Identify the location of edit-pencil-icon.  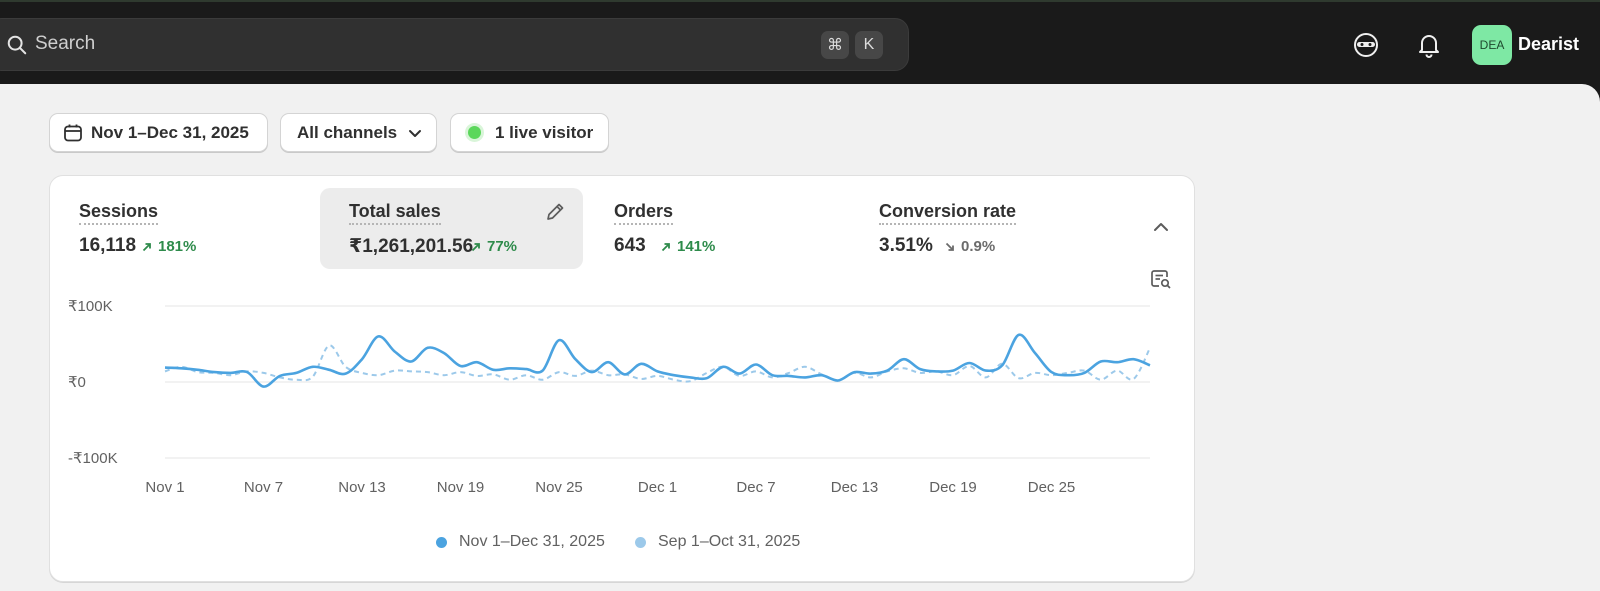
(555, 212).